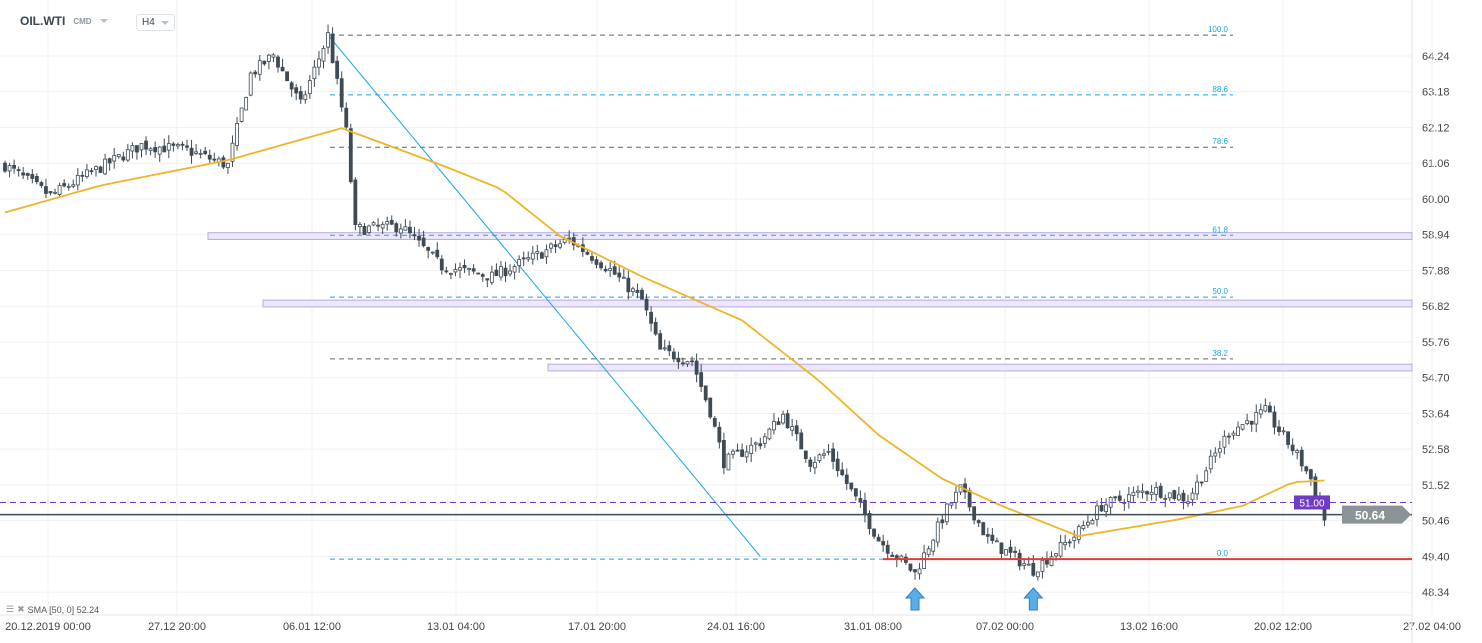 This screenshot has width=1482, height=643. What do you see at coordinates (980, 367) in the screenshot?
I see `price-zone` at bounding box center [980, 367].